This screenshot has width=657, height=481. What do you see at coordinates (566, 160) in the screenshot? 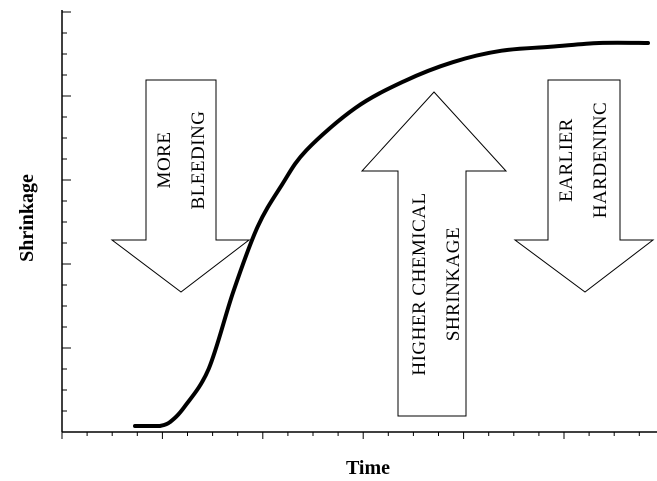
I see `earlier-hardening-label-line1: EARLIER` at bounding box center [566, 160].